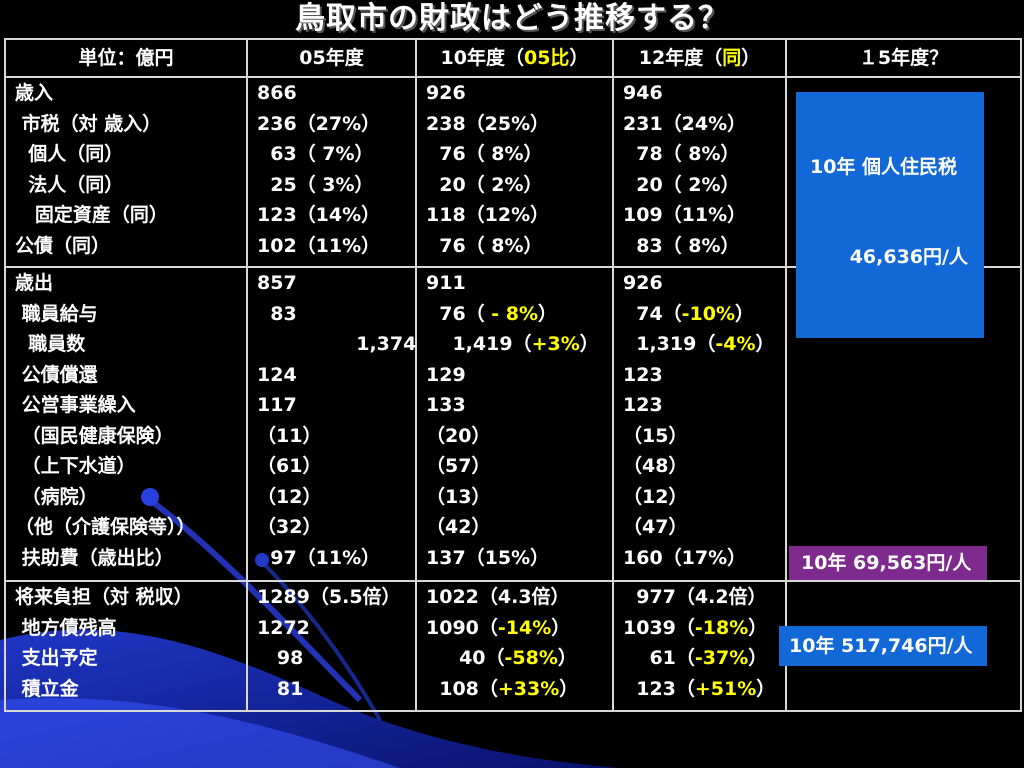 This screenshot has height=768, width=1024. I want to click on tax-badge-line2: 46,636円/人, so click(889, 257).